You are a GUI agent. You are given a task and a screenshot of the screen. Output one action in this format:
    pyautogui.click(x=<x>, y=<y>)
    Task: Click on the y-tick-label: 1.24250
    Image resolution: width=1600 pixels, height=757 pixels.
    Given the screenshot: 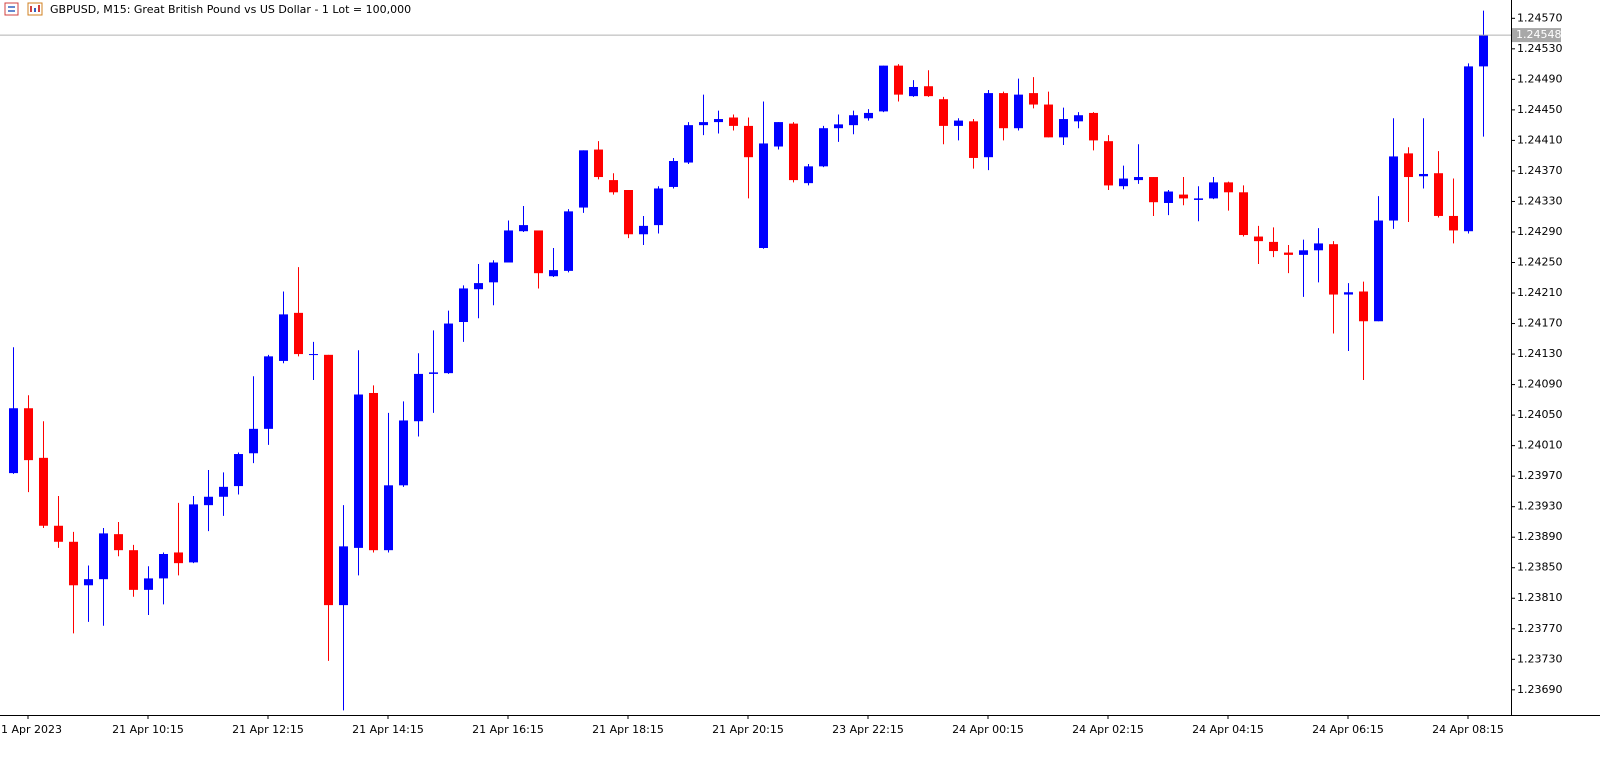 What is the action you would take?
    pyautogui.click(x=1540, y=261)
    